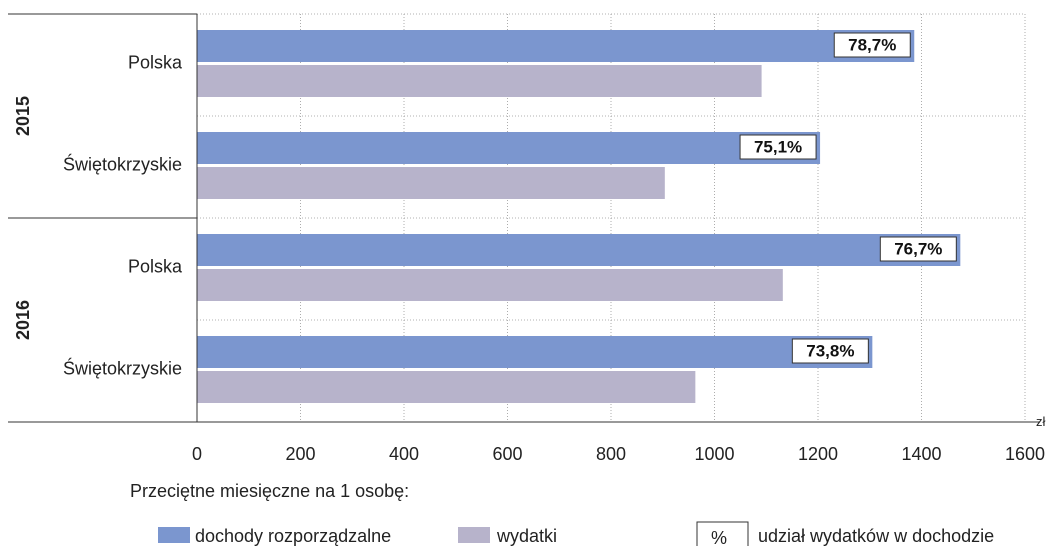  I want to click on share-label: 76,7%, so click(918, 248).